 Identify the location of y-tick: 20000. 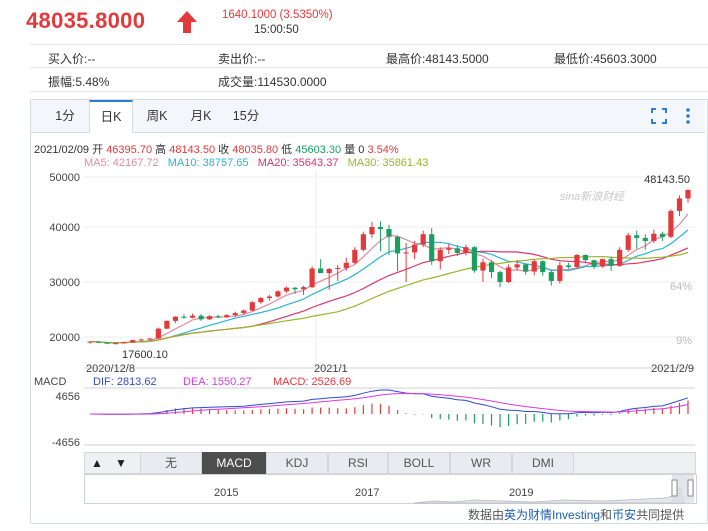
(64, 338).